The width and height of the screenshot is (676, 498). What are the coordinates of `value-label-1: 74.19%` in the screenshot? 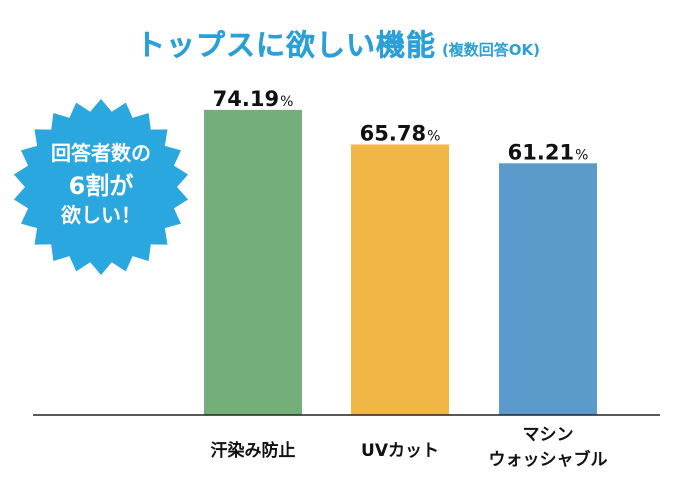 It's located at (253, 99).